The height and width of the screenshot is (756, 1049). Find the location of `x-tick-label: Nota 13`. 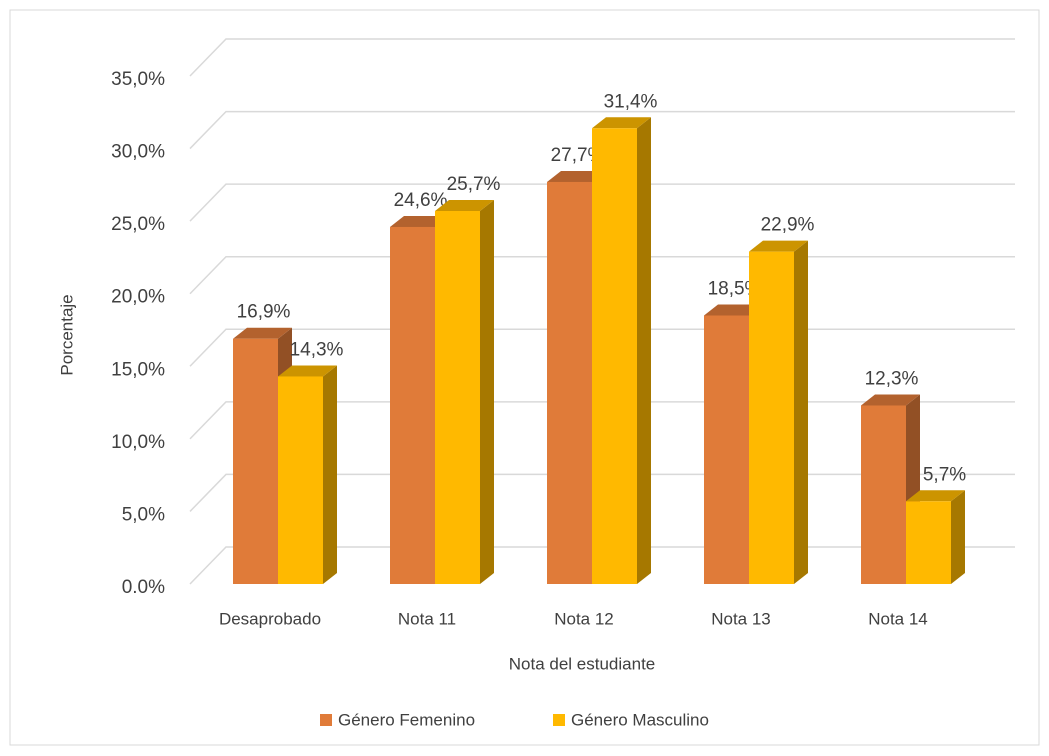

x-tick-label: Nota 13 is located at coordinates (741, 618).